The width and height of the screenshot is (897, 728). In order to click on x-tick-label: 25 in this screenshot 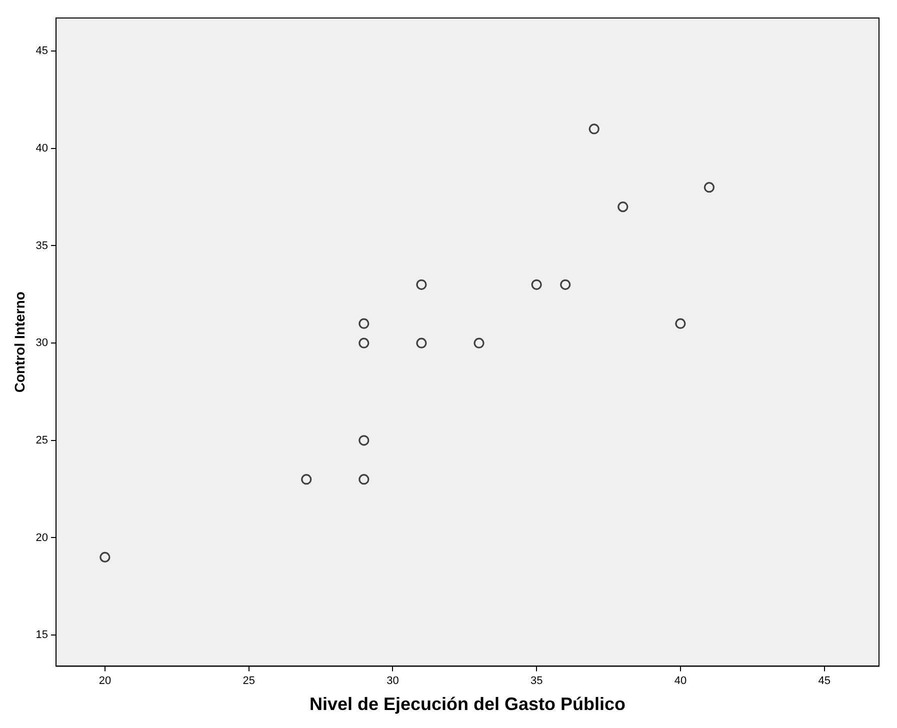, I will do `click(248, 680)`.